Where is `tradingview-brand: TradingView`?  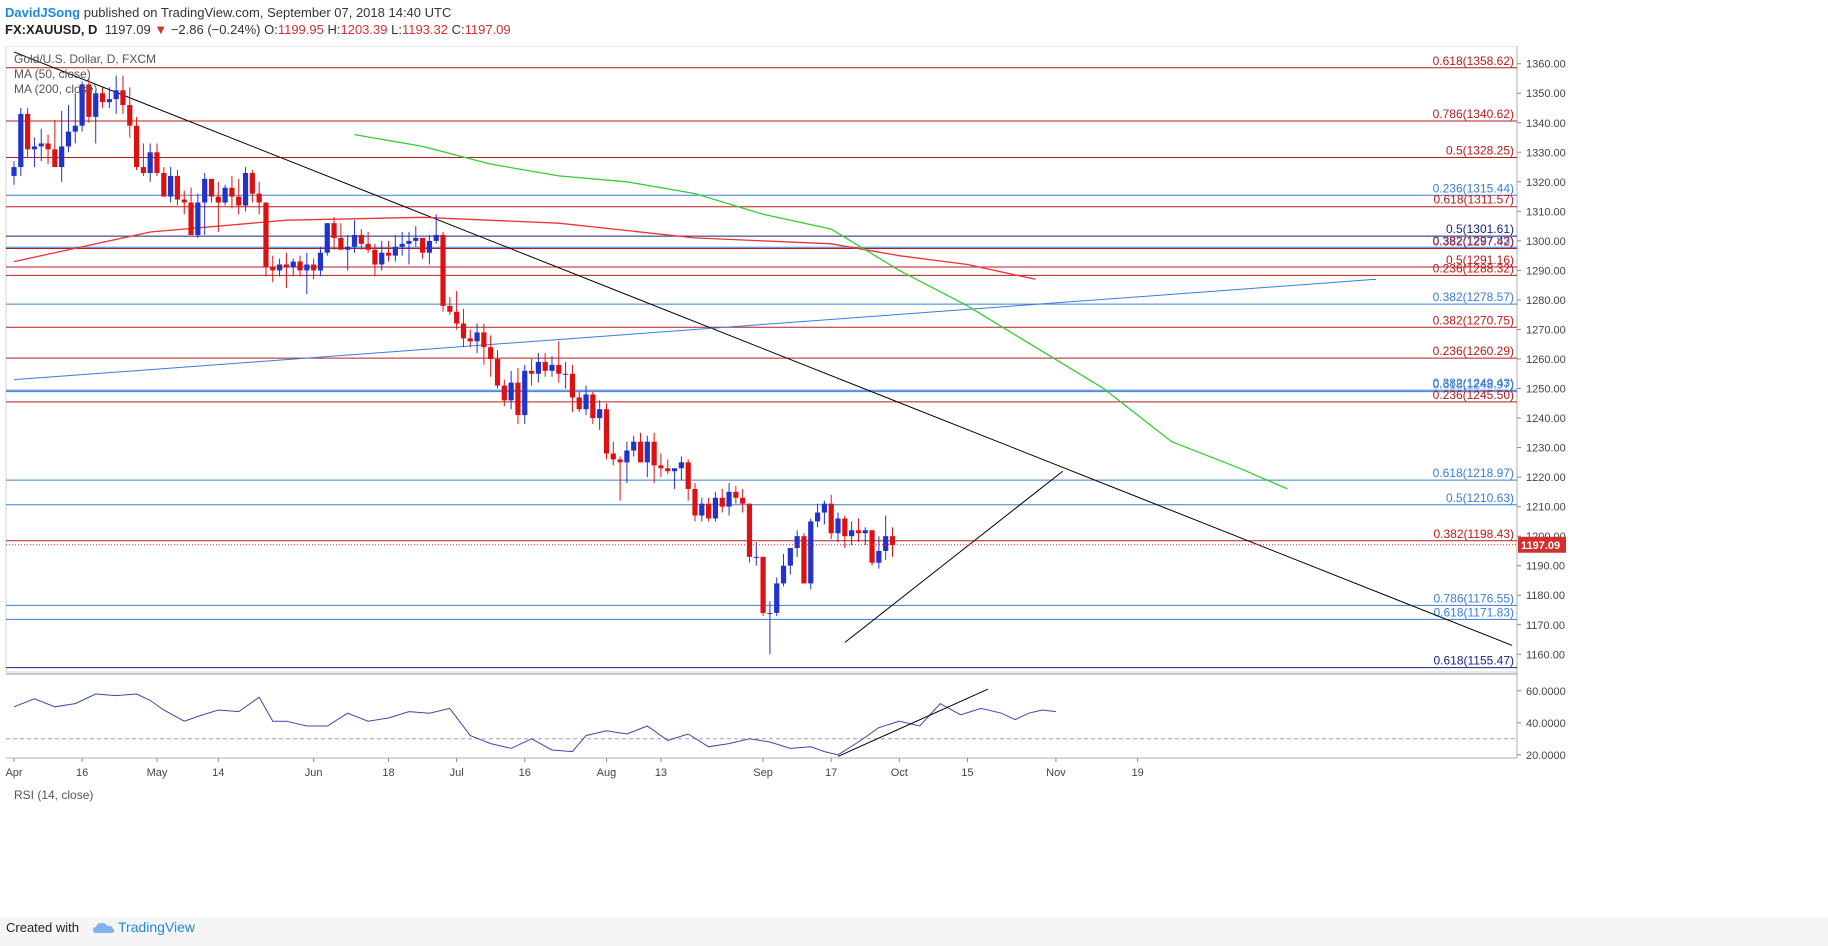 tradingview-brand: TradingView is located at coordinates (157, 927).